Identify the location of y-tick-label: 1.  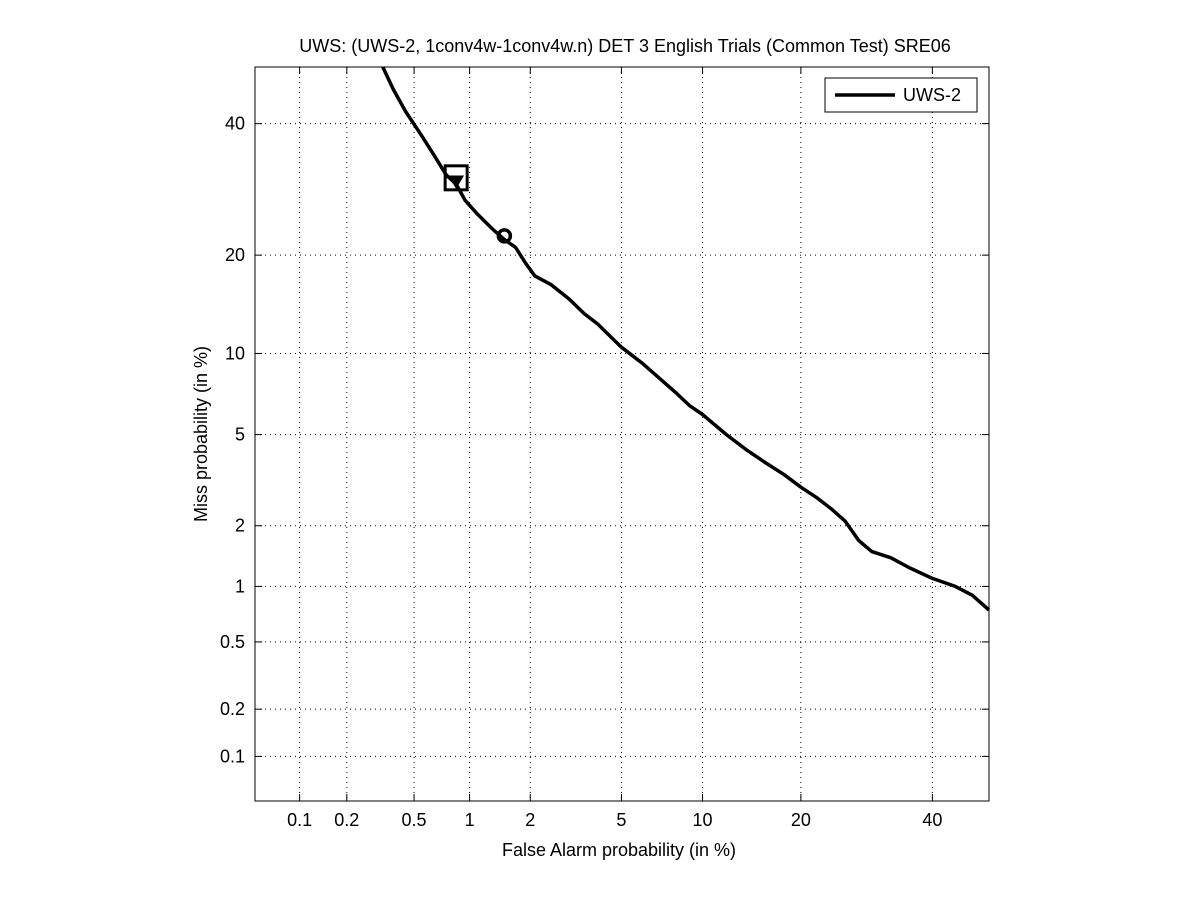
(240, 586).